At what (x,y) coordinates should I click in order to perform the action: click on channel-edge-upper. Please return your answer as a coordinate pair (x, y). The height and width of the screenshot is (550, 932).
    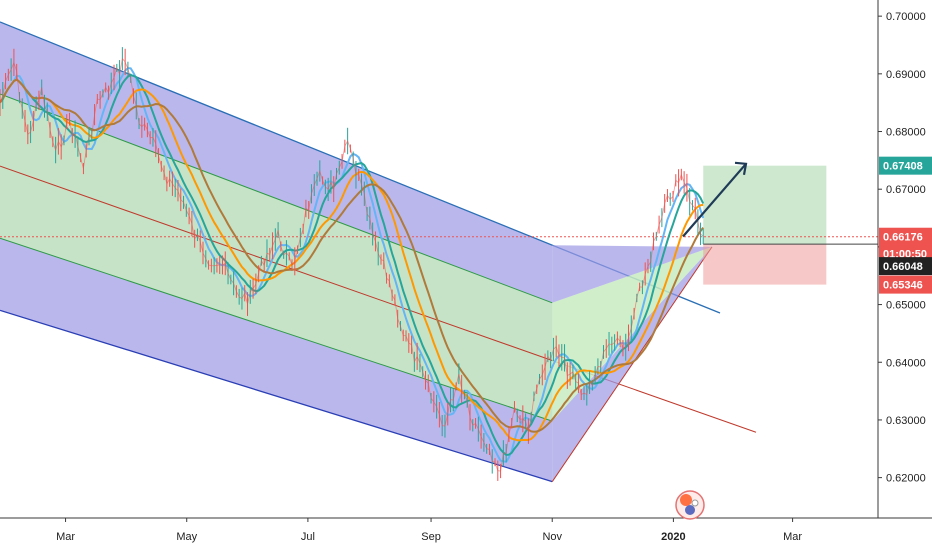
    Looking at the image, I should click on (632, 274).